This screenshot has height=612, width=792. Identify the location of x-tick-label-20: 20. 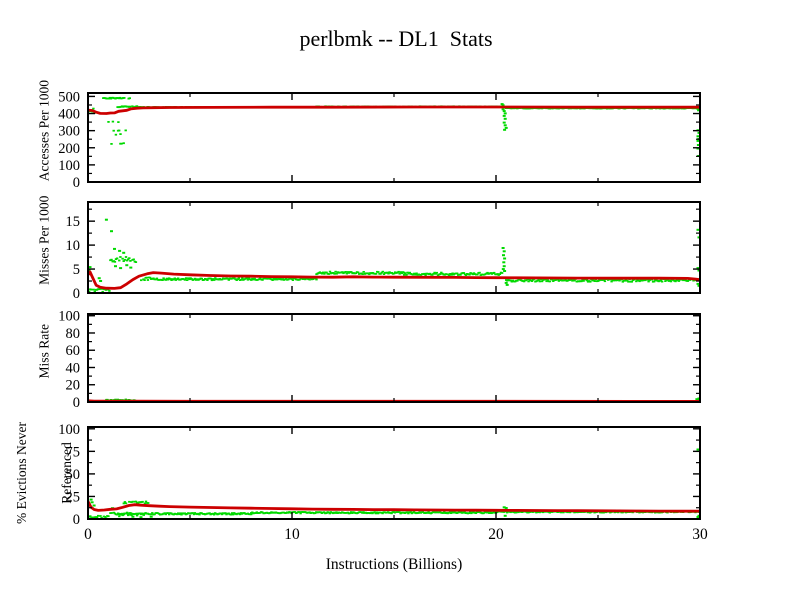
(496, 534).